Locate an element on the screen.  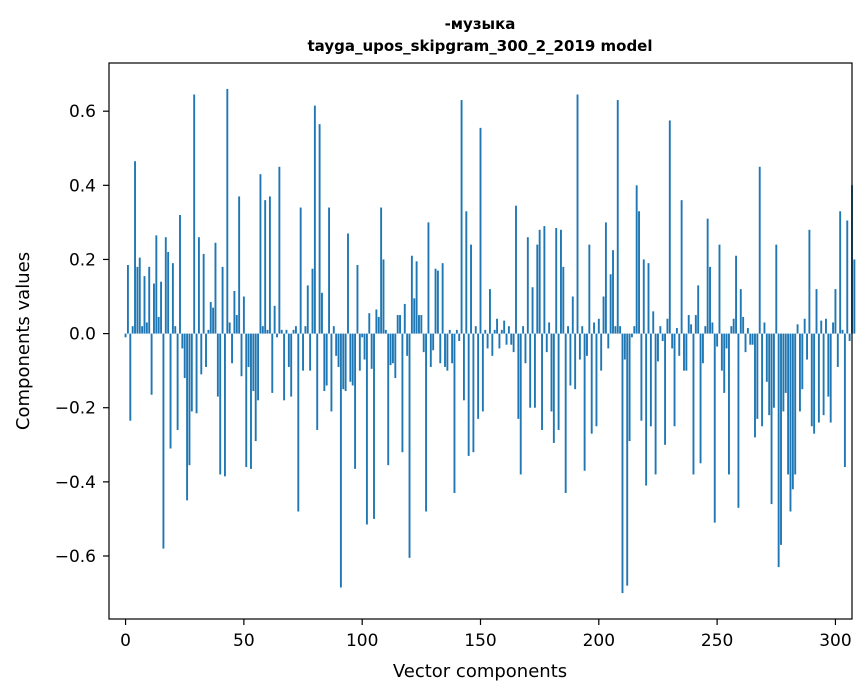
y-tick-label: −0.6 is located at coordinates (75, 557).